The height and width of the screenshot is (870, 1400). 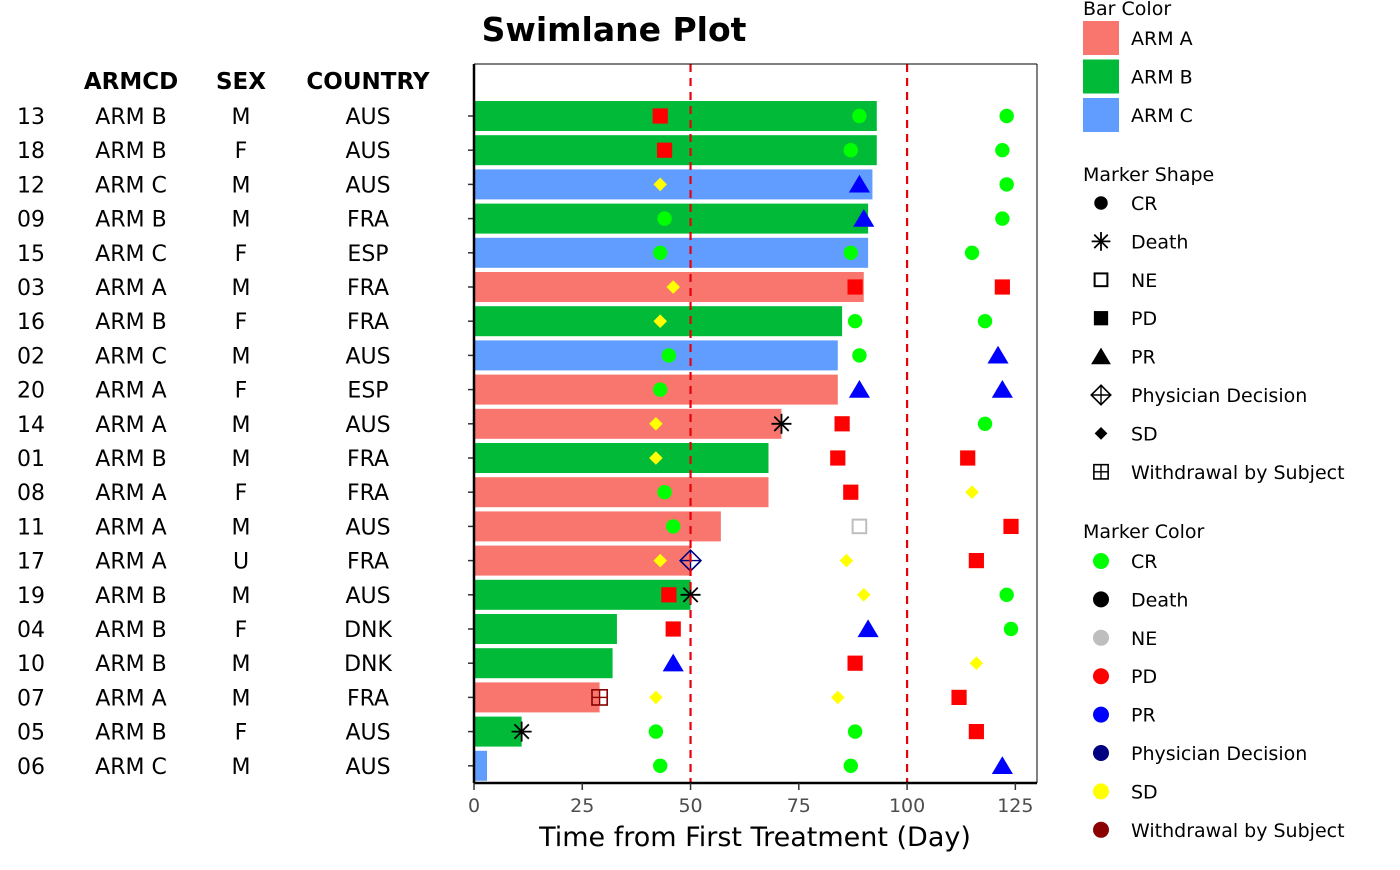 What do you see at coordinates (31, 288) in the screenshot?
I see `subject-id: 03` at bounding box center [31, 288].